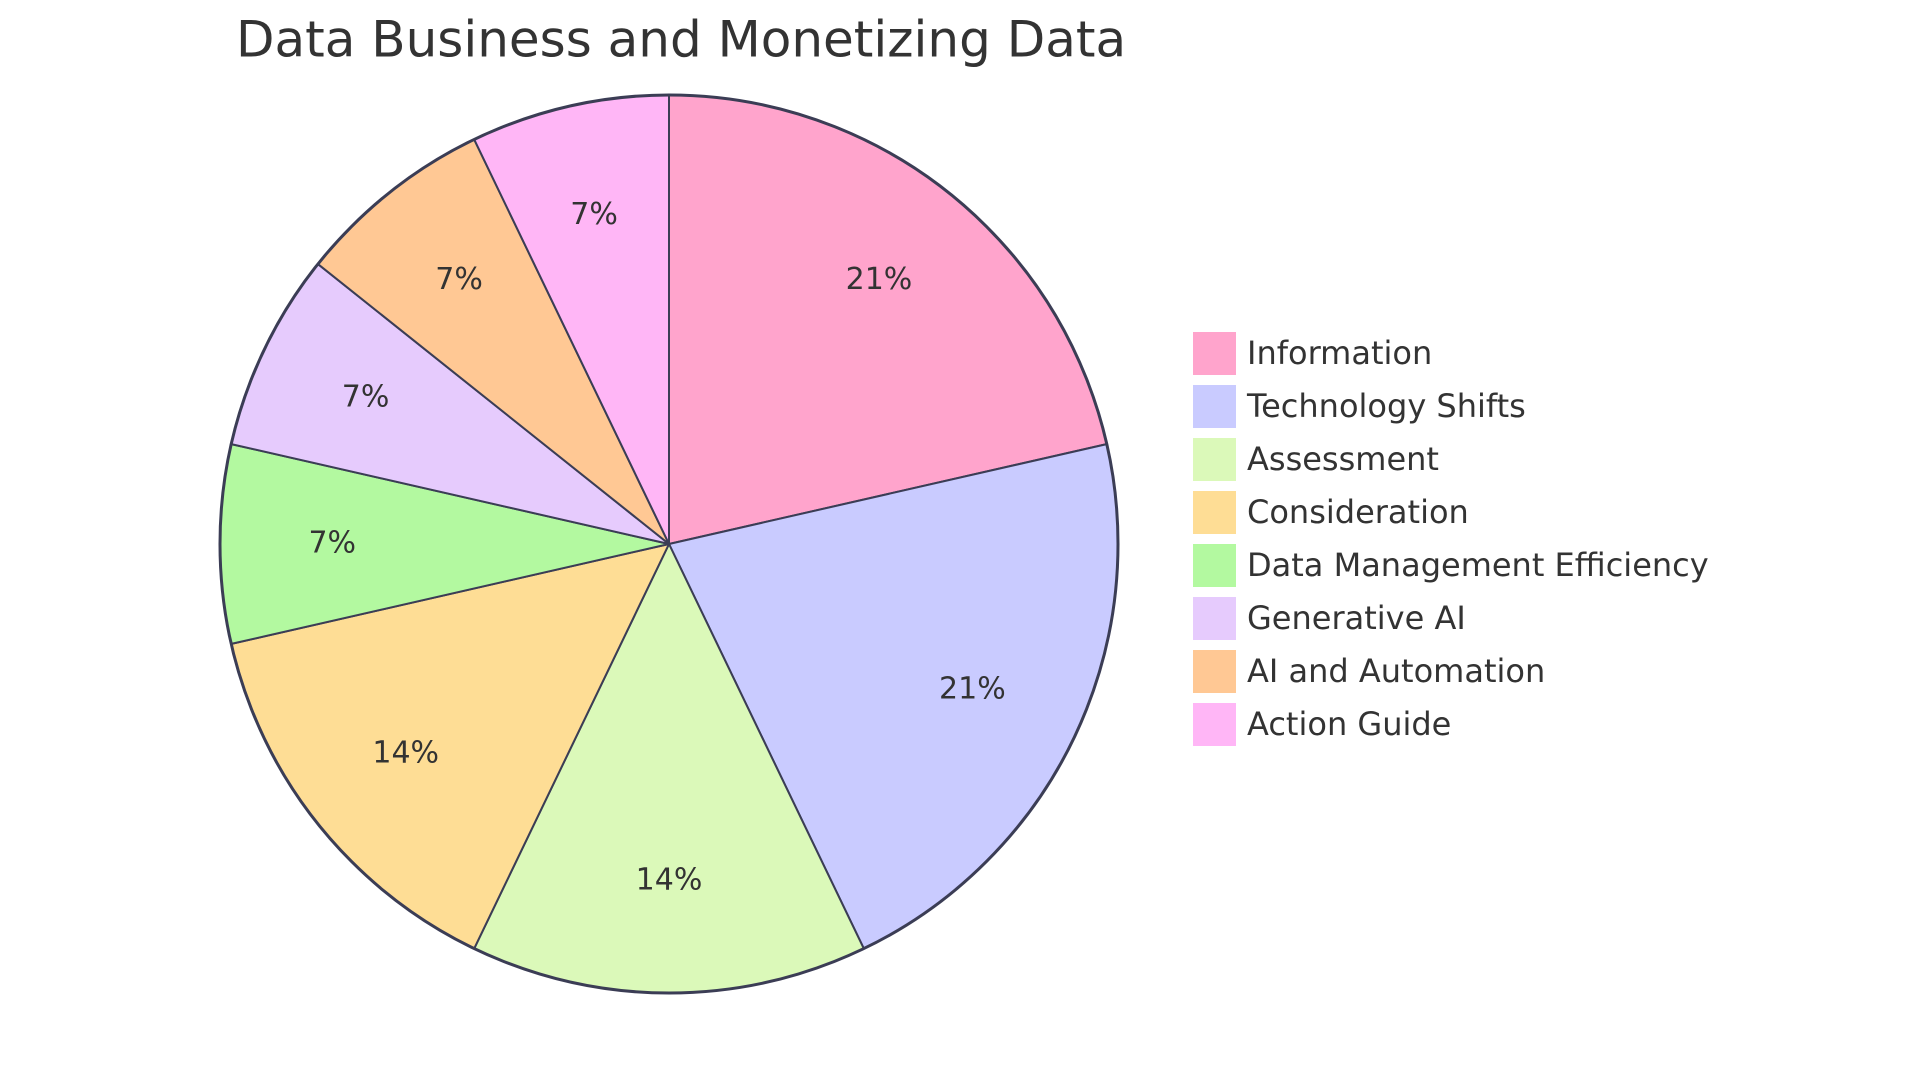 The width and height of the screenshot is (1920, 1080). What do you see at coordinates (1349, 724) in the screenshot?
I see `legend-label: Action Guide` at bounding box center [1349, 724].